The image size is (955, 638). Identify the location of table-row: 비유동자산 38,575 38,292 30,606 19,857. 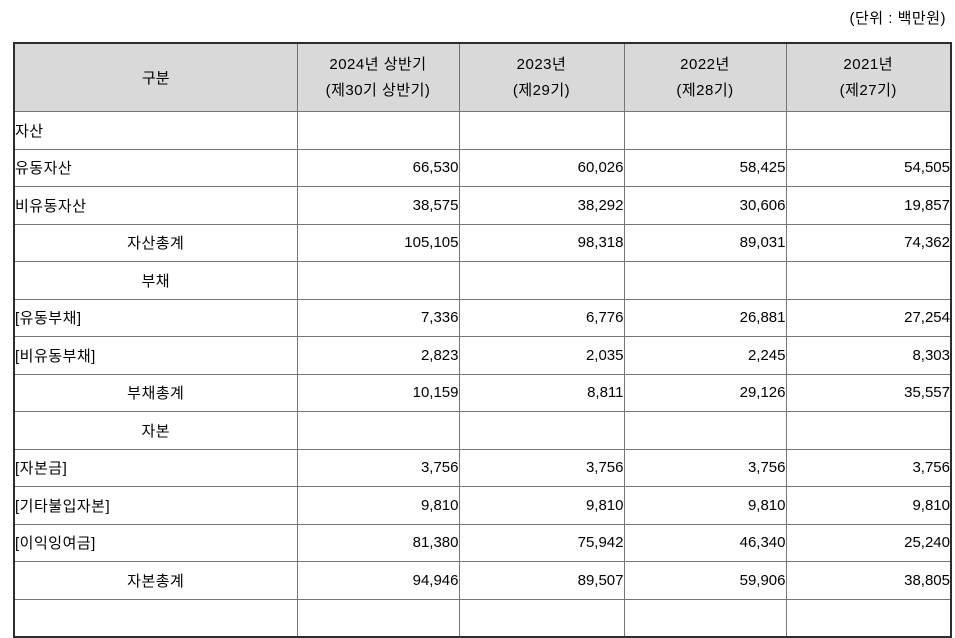
(482, 205).